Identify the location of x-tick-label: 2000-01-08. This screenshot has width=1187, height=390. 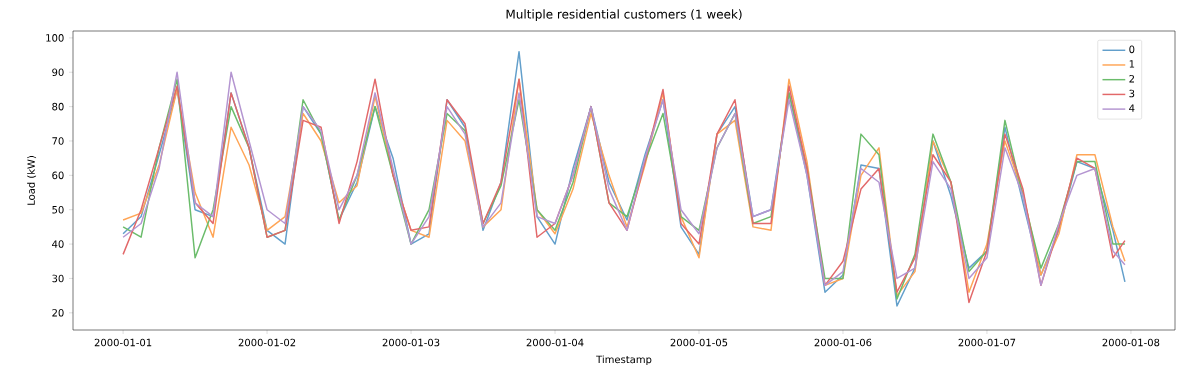
(1131, 342).